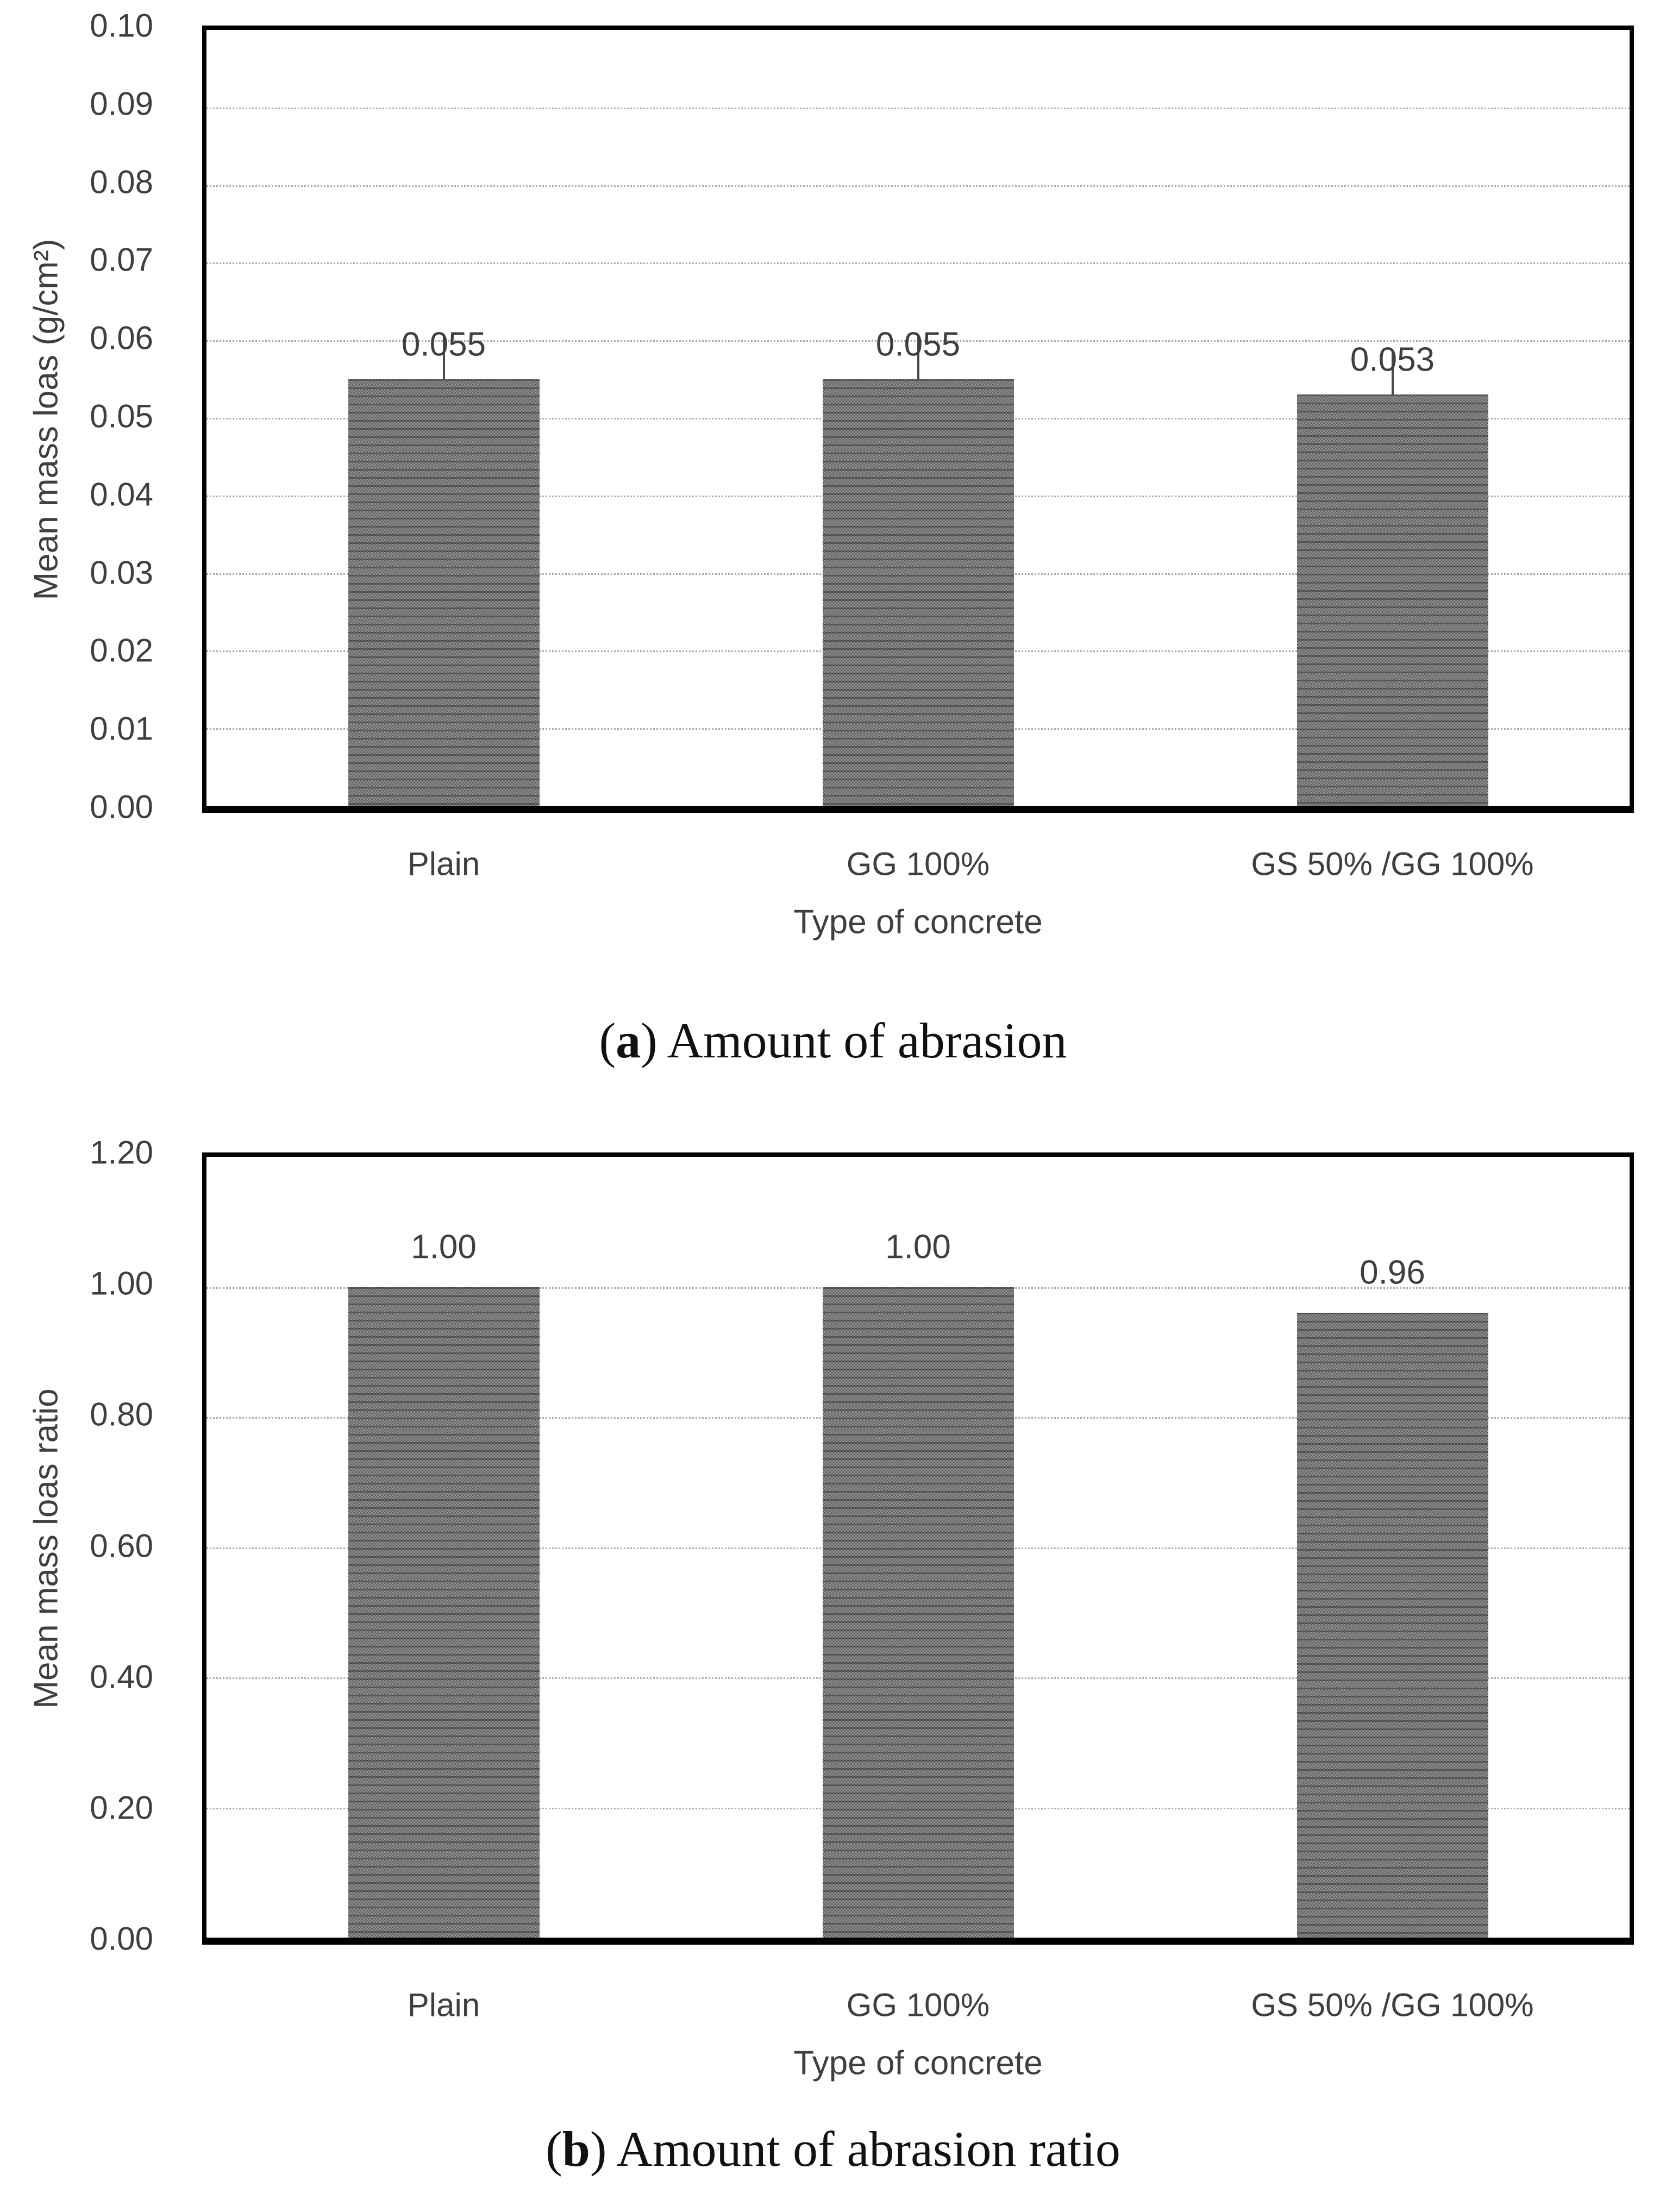  Describe the element at coordinates (1392, 2005) in the screenshot. I see `category-label-b-2: GS 50% /GG 100%` at that location.